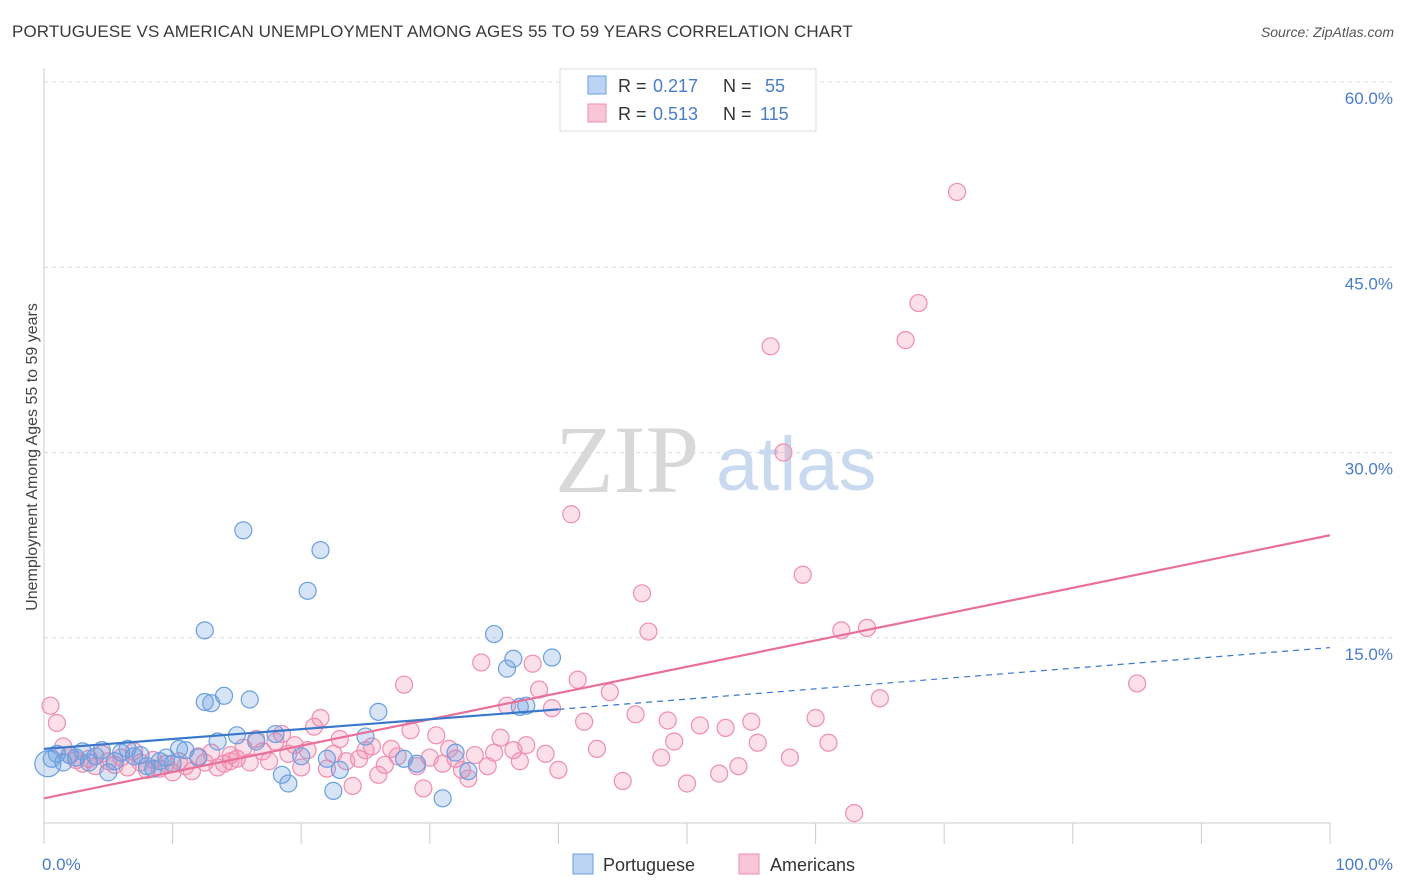 Image resolution: width=1406 pixels, height=892 pixels. I want to click on legend-swatch-americans, so click(597, 113).